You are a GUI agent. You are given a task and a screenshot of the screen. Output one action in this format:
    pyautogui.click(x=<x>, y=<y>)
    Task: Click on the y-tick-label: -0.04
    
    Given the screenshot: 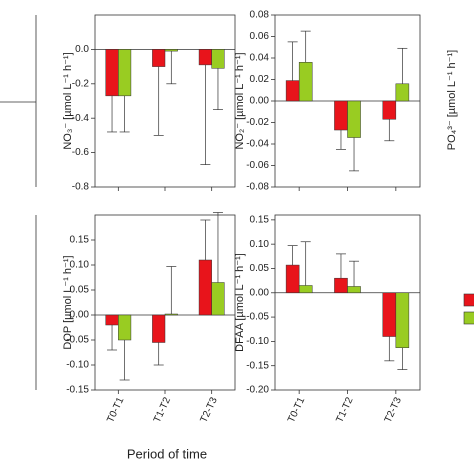 What is the action you would take?
    pyautogui.click(x=257, y=144)
    